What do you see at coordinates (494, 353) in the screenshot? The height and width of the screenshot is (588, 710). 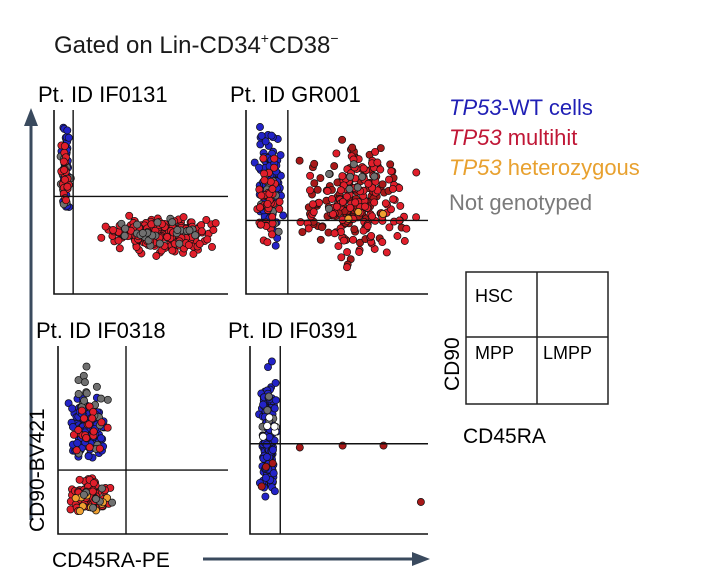 I see `key-quadrant-mpp: MPP` at bounding box center [494, 353].